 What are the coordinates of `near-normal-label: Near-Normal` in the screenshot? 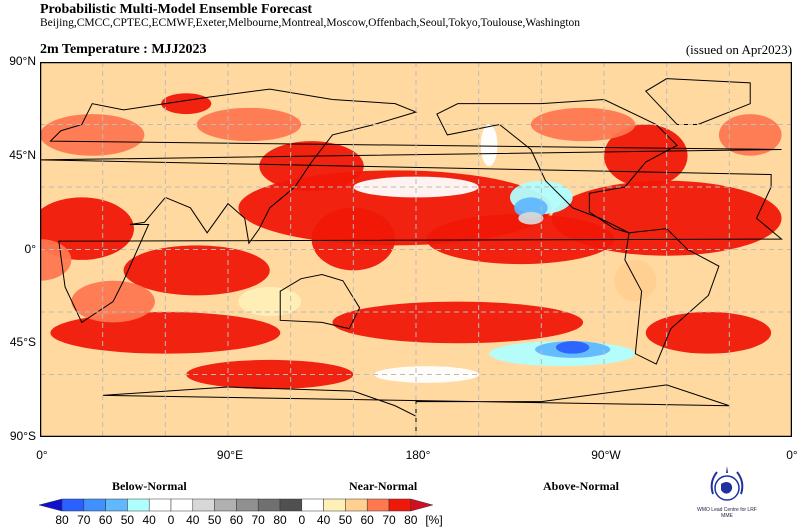 It's located at (383, 486).